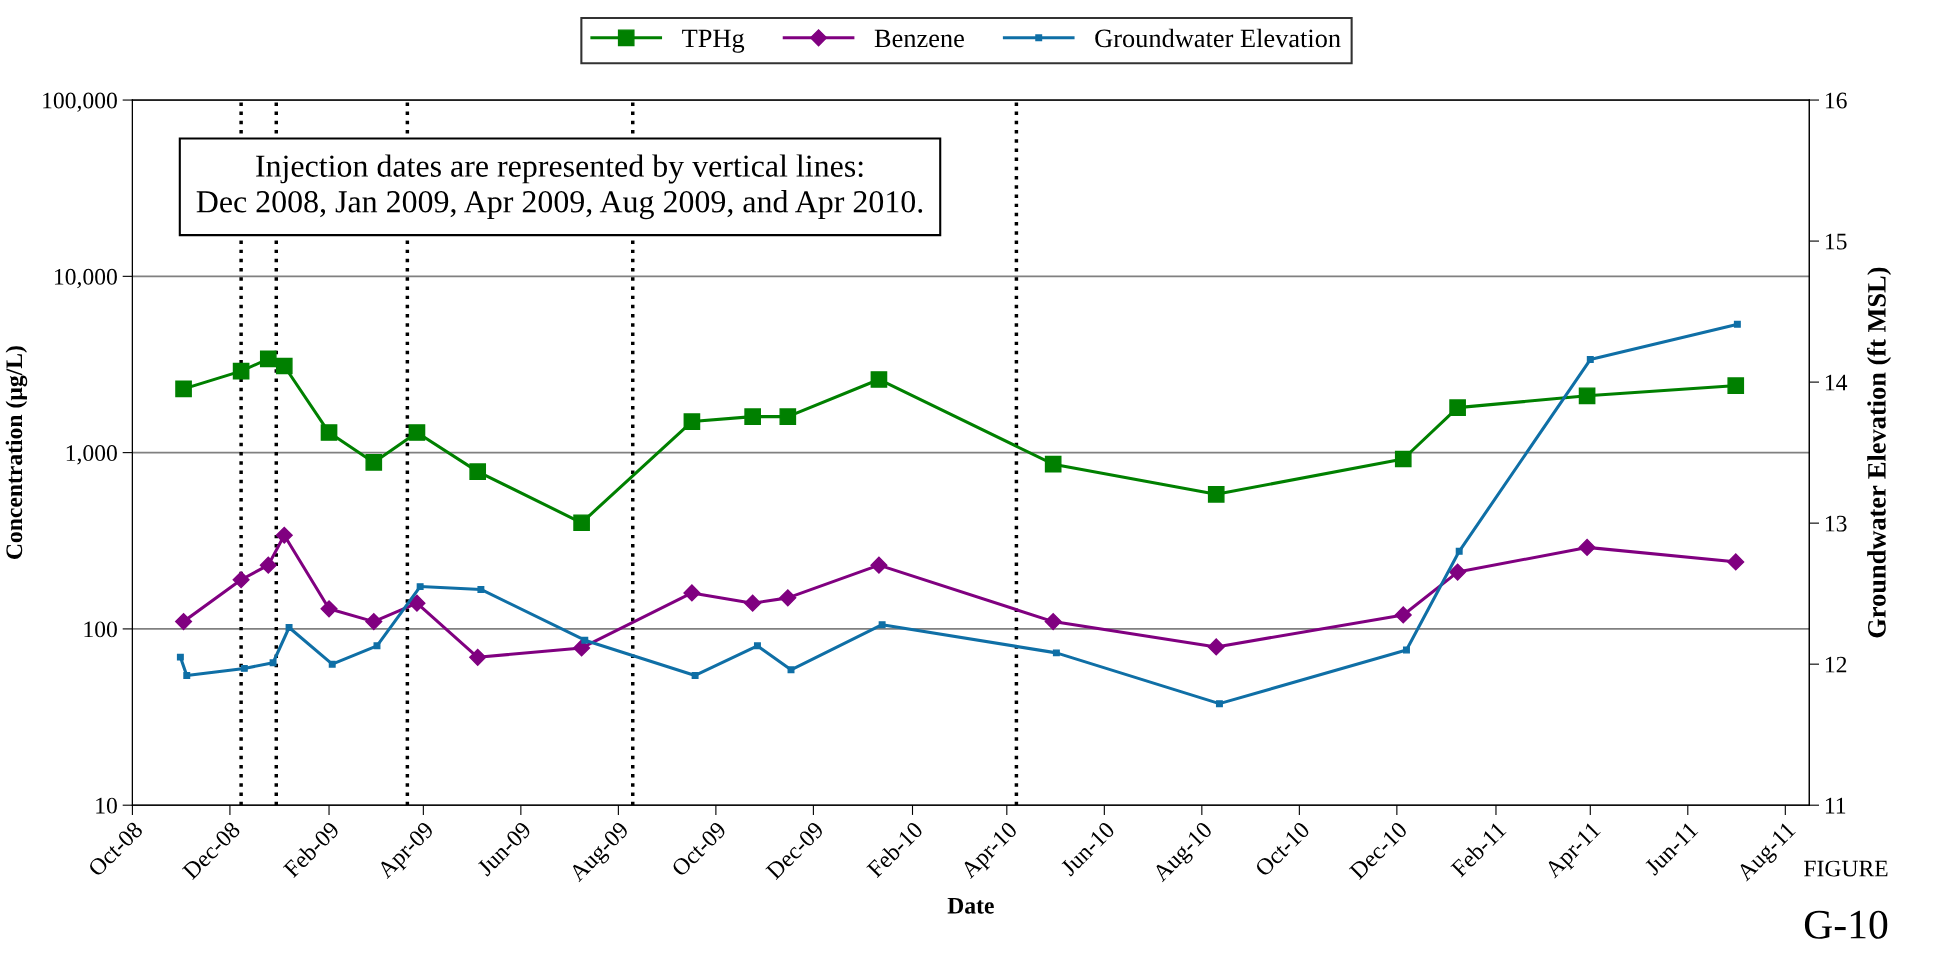 The width and height of the screenshot is (1933, 962). Describe the element at coordinates (85, 278) in the screenshot. I see `y-tick-label: 10,000` at that location.